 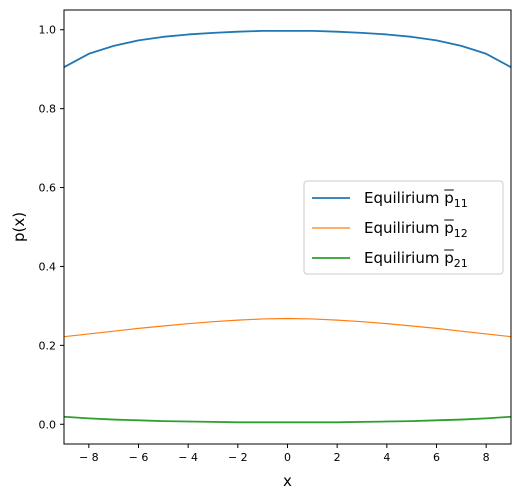 What do you see at coordinates (337, 457) in the screenshot?
I see `x-tick-label: 2` at bounding box center [337, 457].